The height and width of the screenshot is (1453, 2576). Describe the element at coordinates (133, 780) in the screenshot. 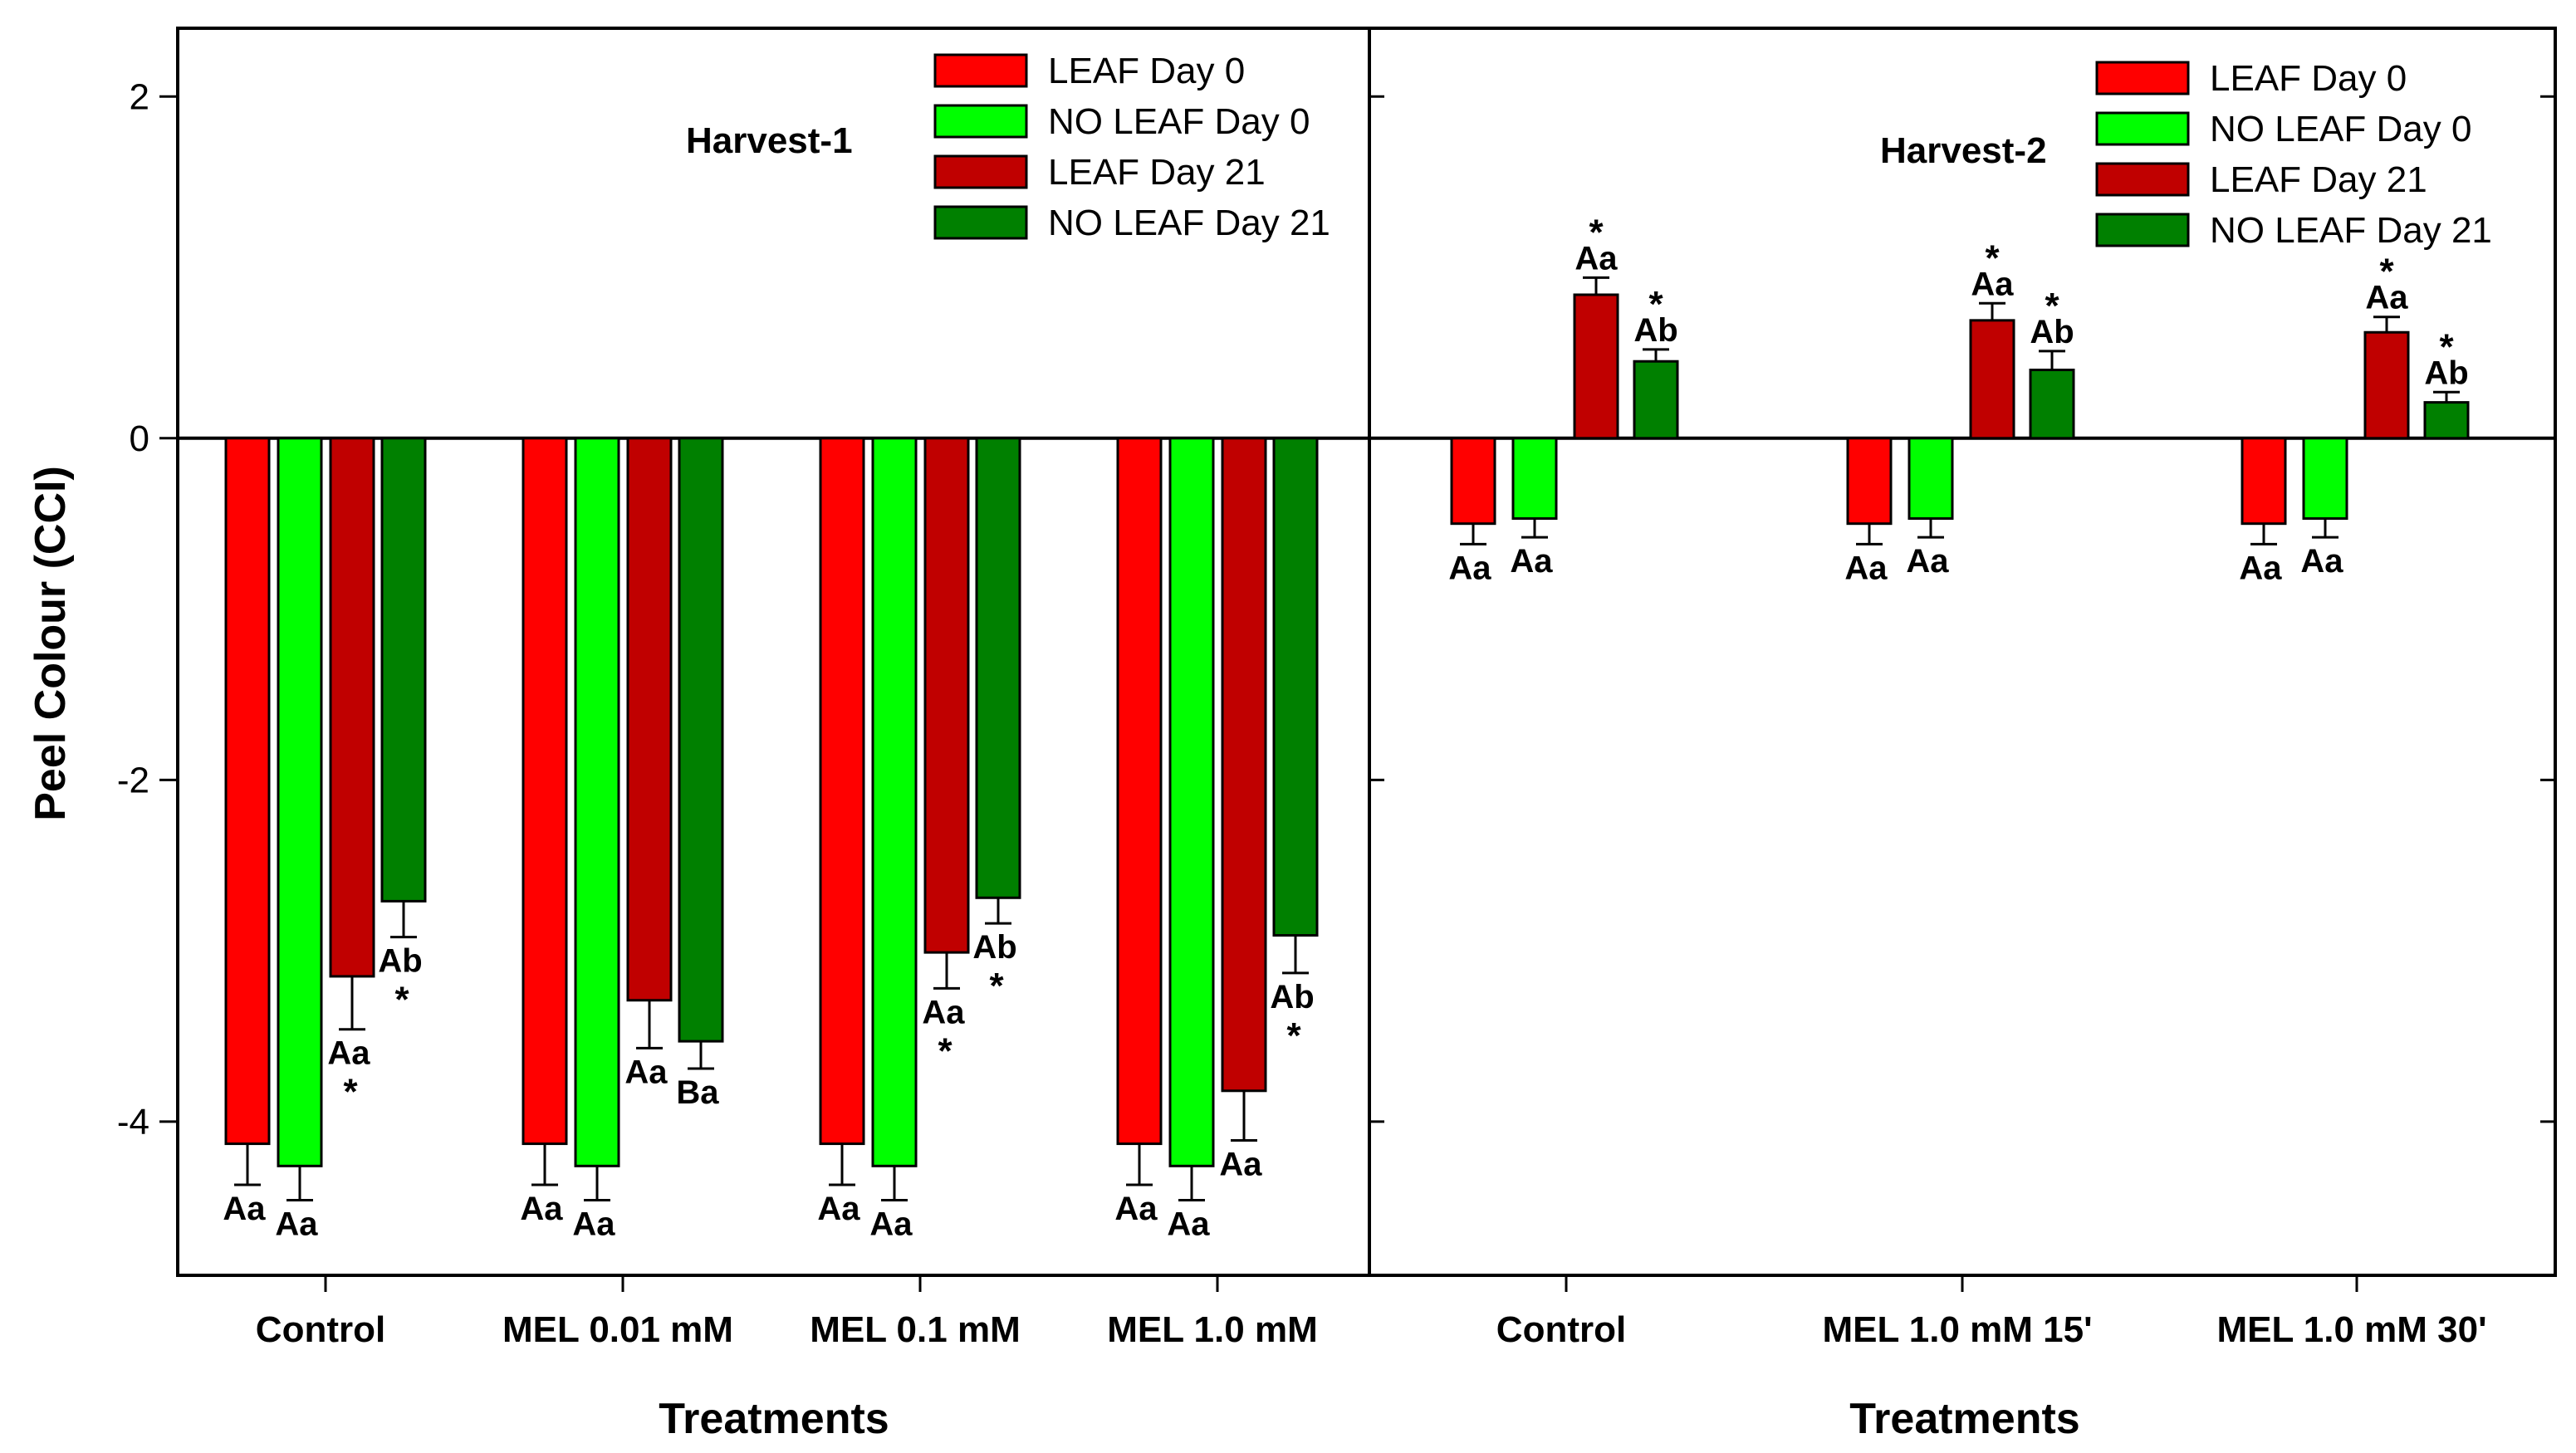

I see `y-tick-label: -2` at that location.